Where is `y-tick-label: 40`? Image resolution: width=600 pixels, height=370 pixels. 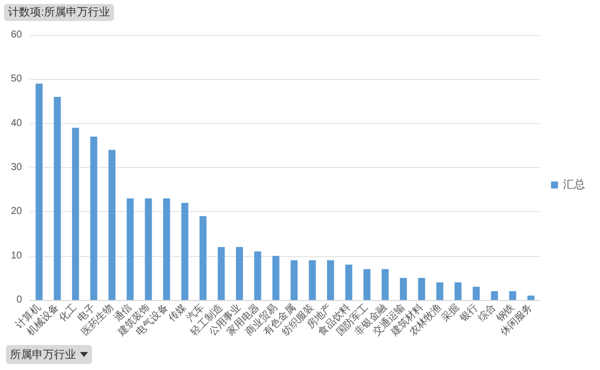 y-tick-label: 40 is located at coordinates (16, 123).